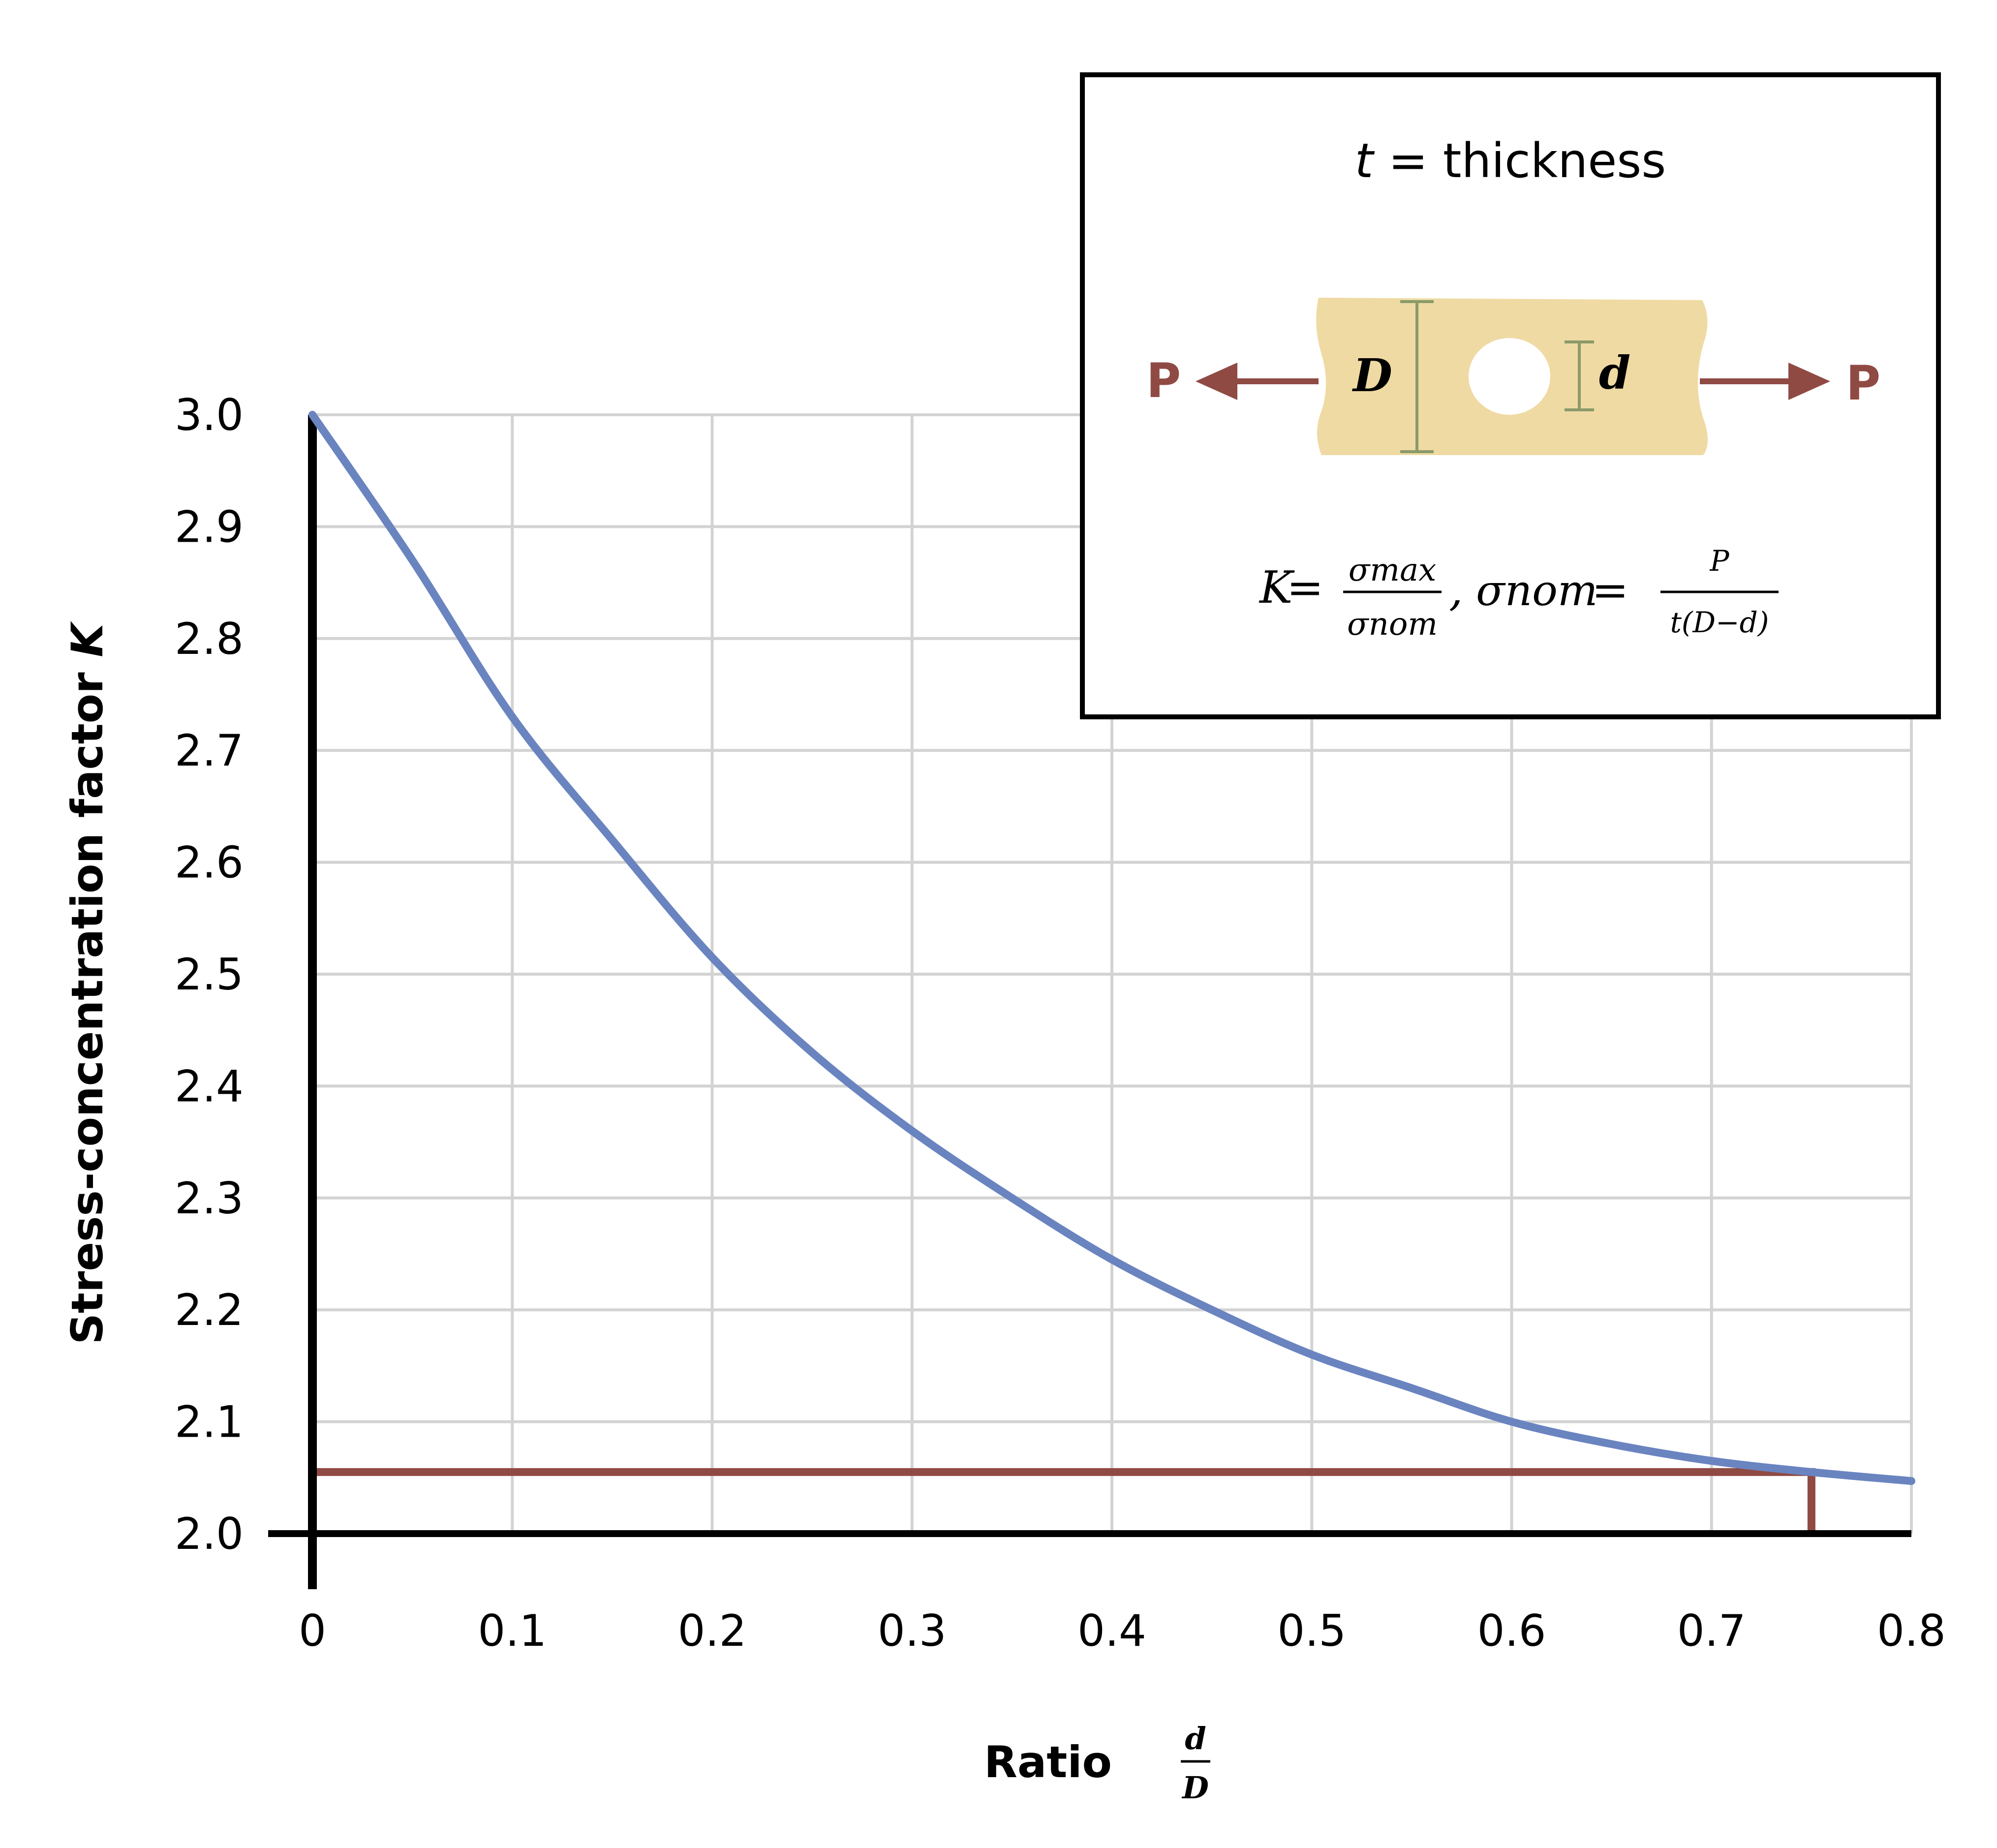 This screenshot has width=1997, height=1848. What do you see at coordinates (1579, 375) in the screenshot?
I see `small-dimension-marker` at bounding box center [1579, 375].